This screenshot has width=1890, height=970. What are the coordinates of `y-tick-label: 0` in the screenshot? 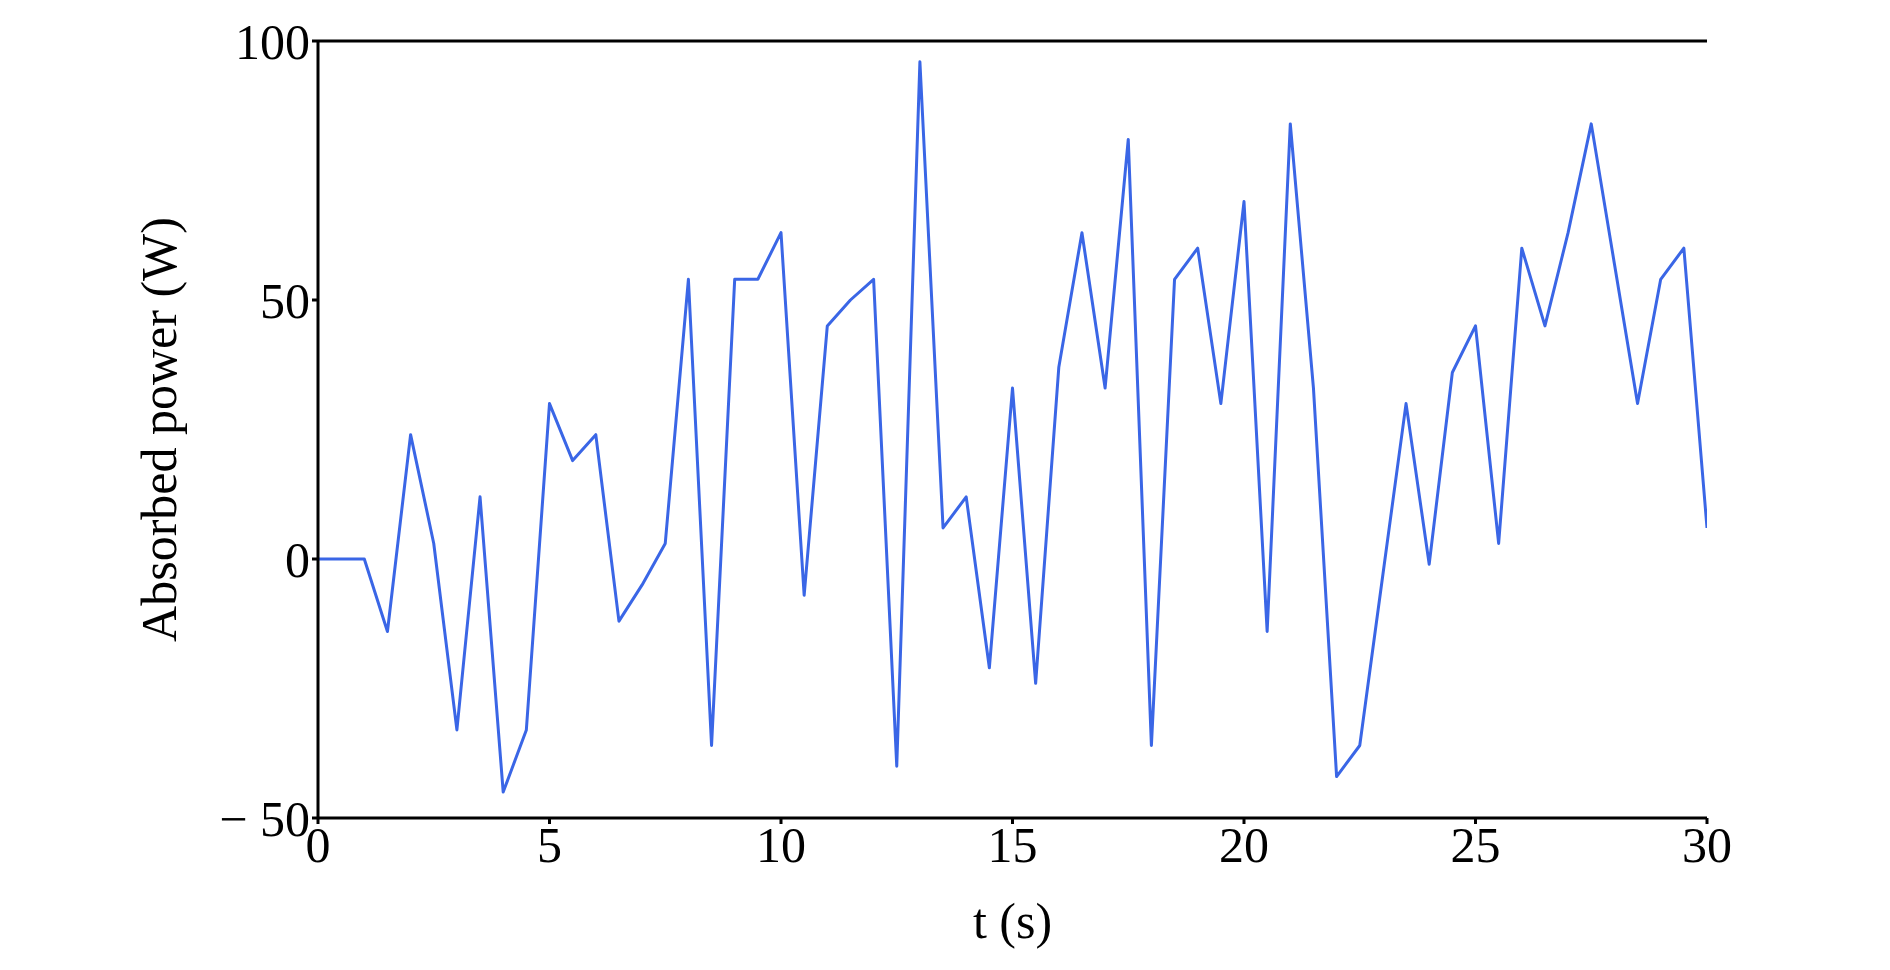 It's located at (297, 559).